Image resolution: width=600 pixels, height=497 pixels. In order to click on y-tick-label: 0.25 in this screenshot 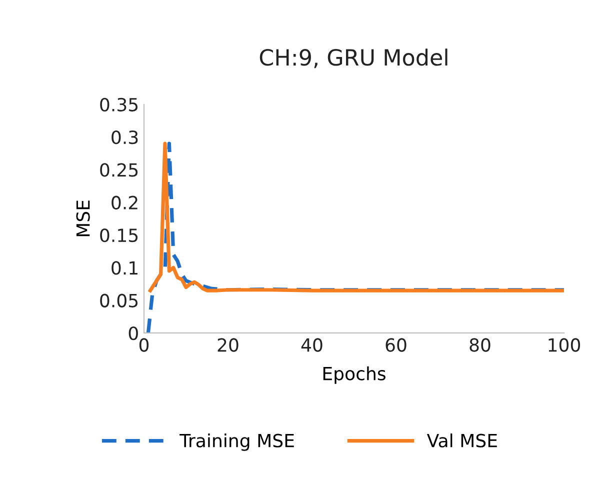, I will do `click(119, 170)`.